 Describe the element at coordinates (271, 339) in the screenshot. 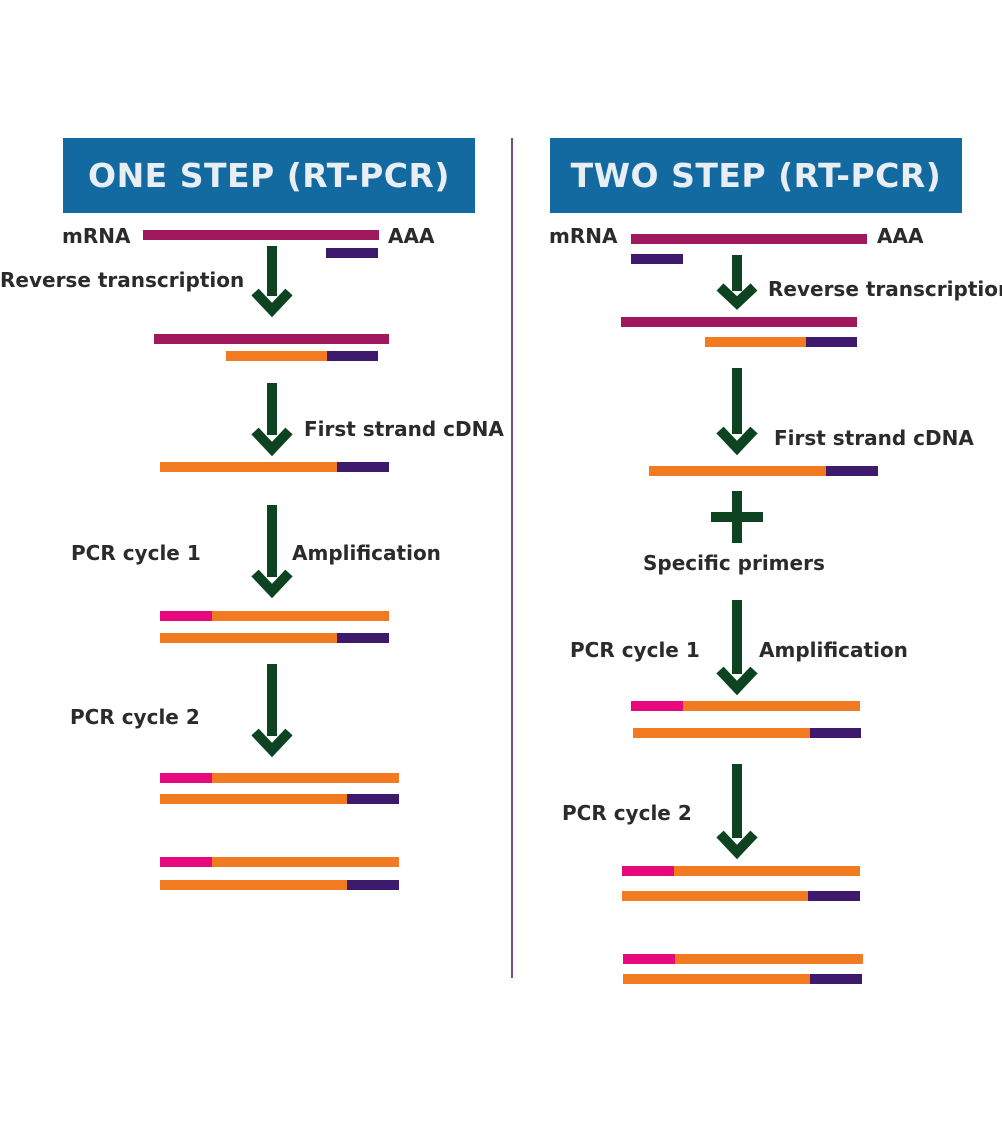

I see `left-hybrid-mrna-strand` at that location.